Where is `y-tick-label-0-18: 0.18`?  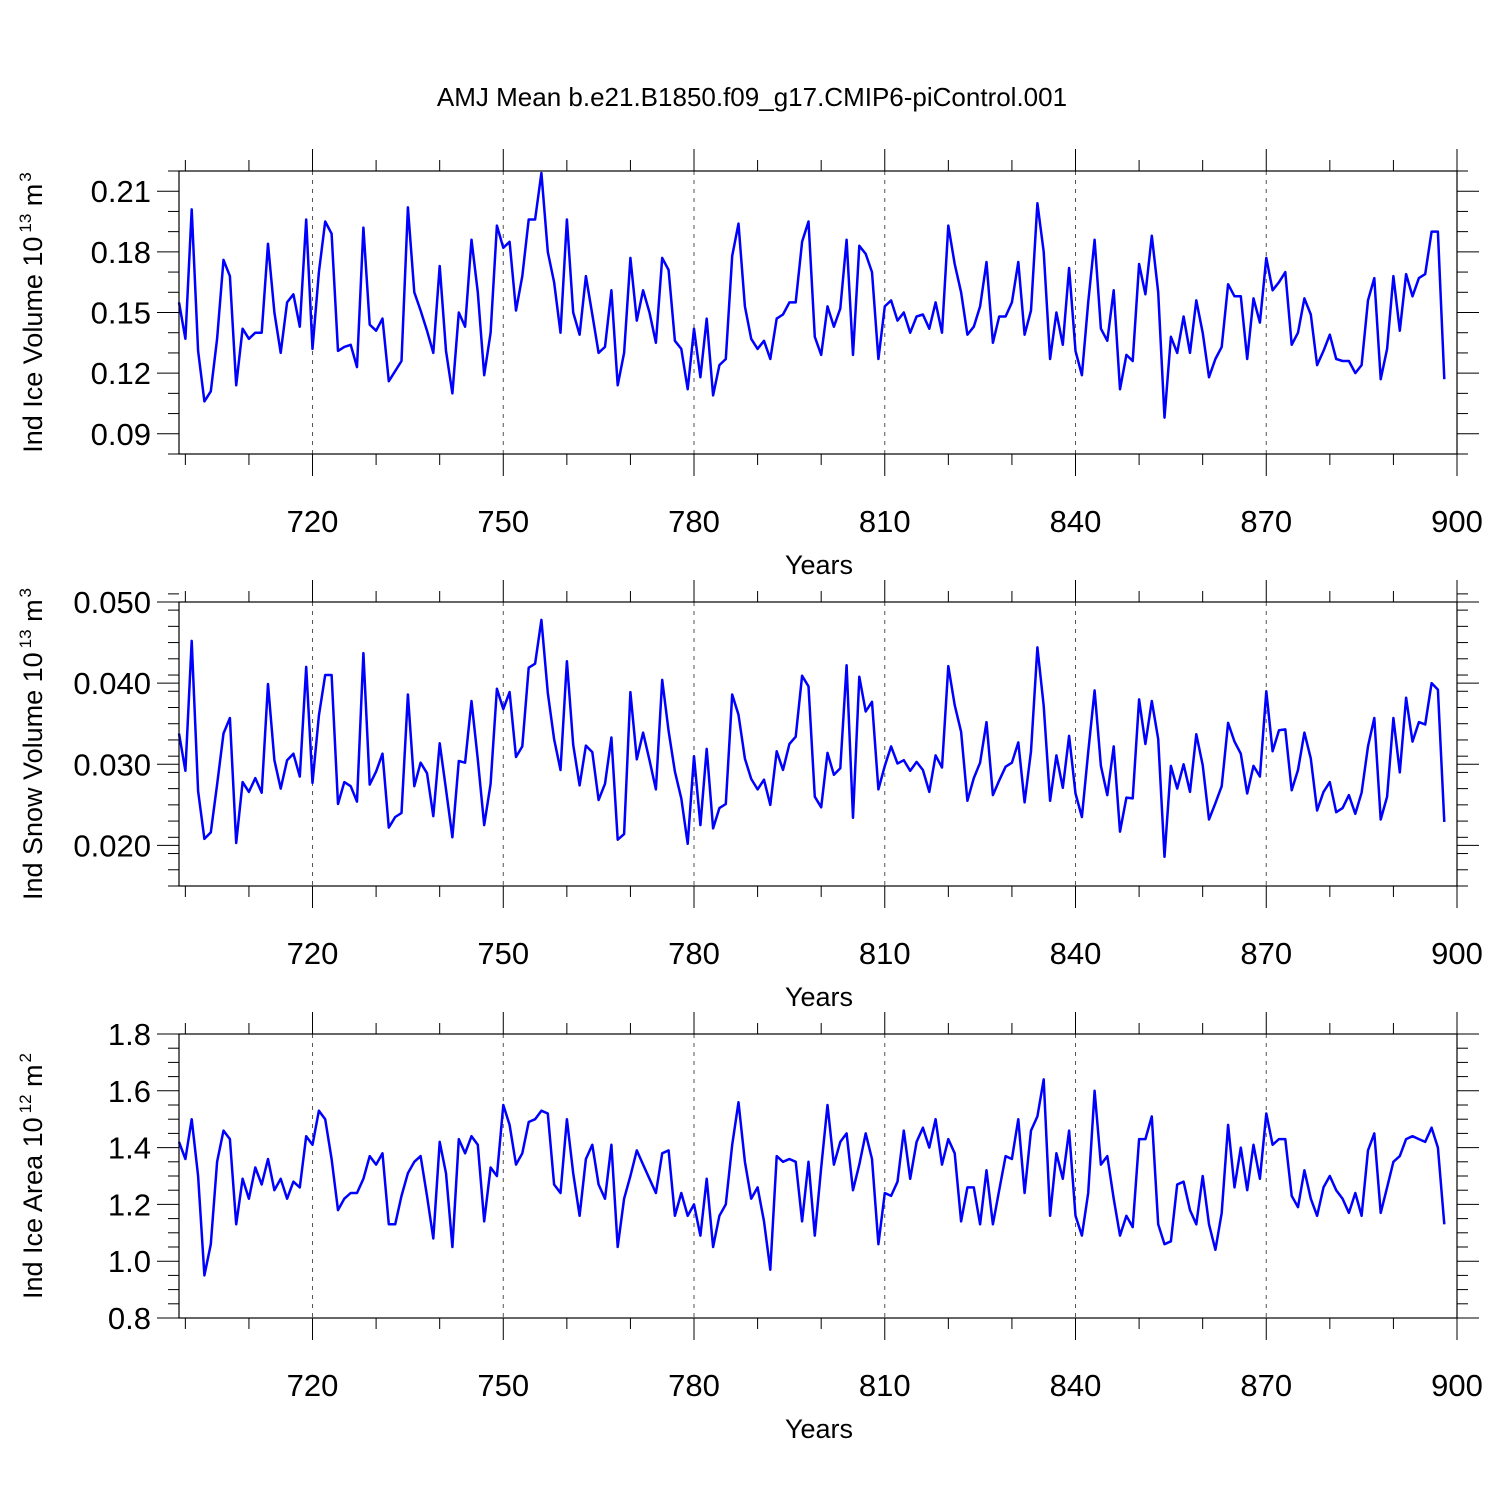
y-tick-label-0-18: 0.18 is located at coordinates (121, 252).